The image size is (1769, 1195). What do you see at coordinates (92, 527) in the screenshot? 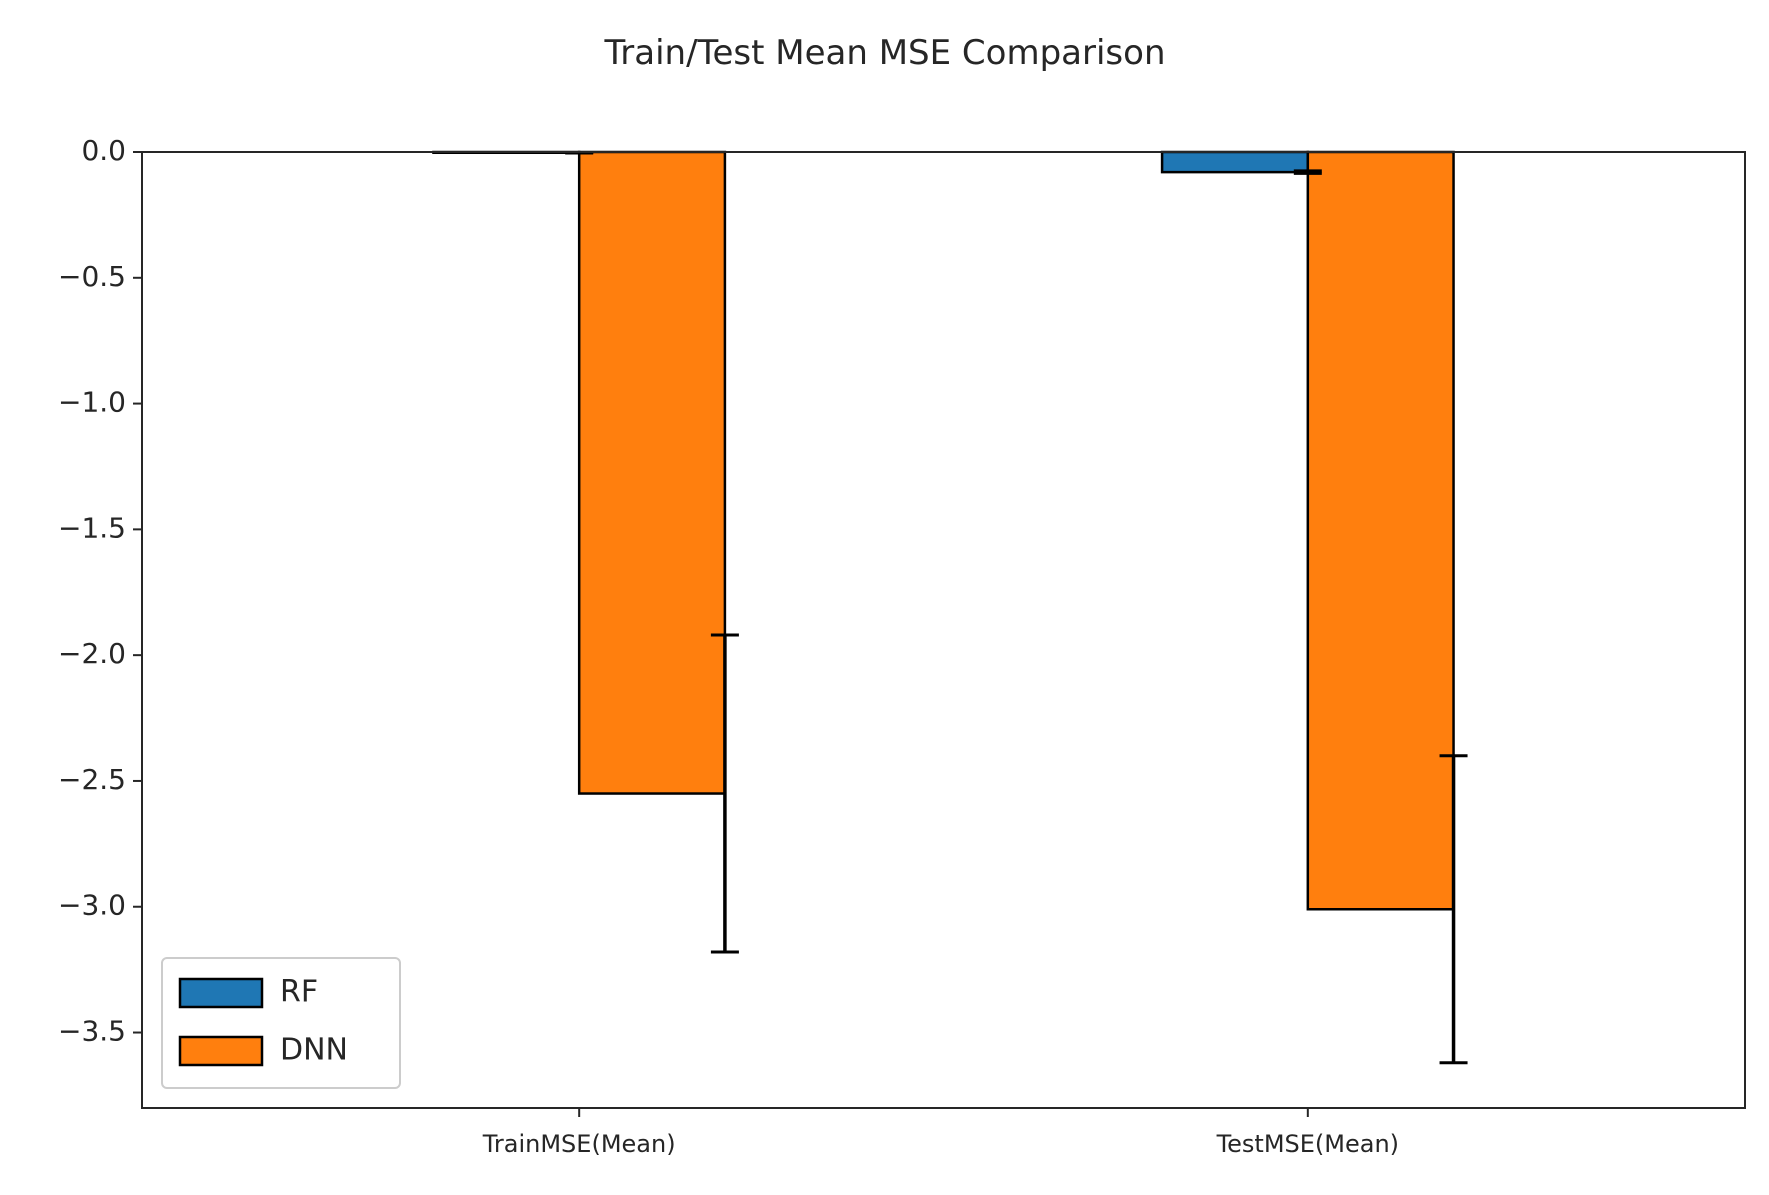
I see `y-tick-label: −1.5` at bounding box center [92, 527].